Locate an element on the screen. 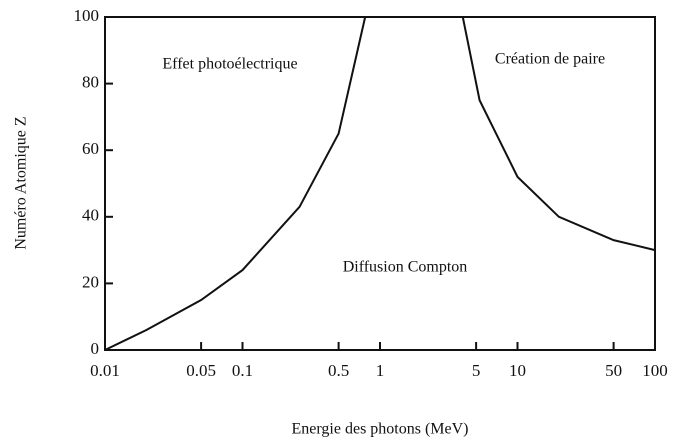  x-tick-label: 0.1 is located at coordinates (242, 370).